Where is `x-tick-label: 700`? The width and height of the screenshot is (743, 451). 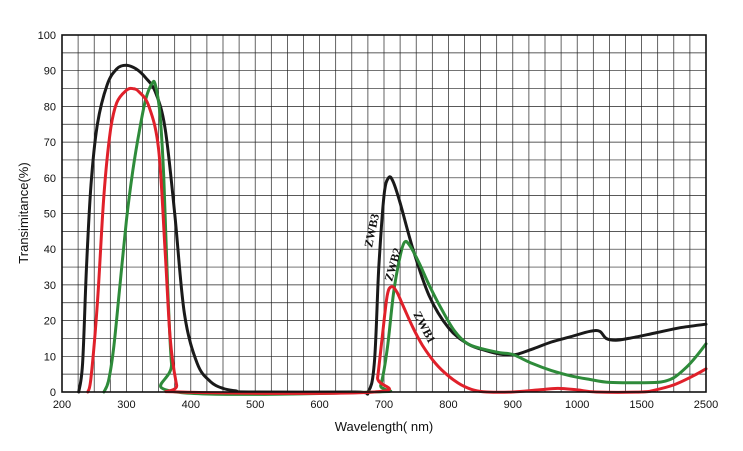 x-tick-label: 700 is located at coordinates (384, 405).